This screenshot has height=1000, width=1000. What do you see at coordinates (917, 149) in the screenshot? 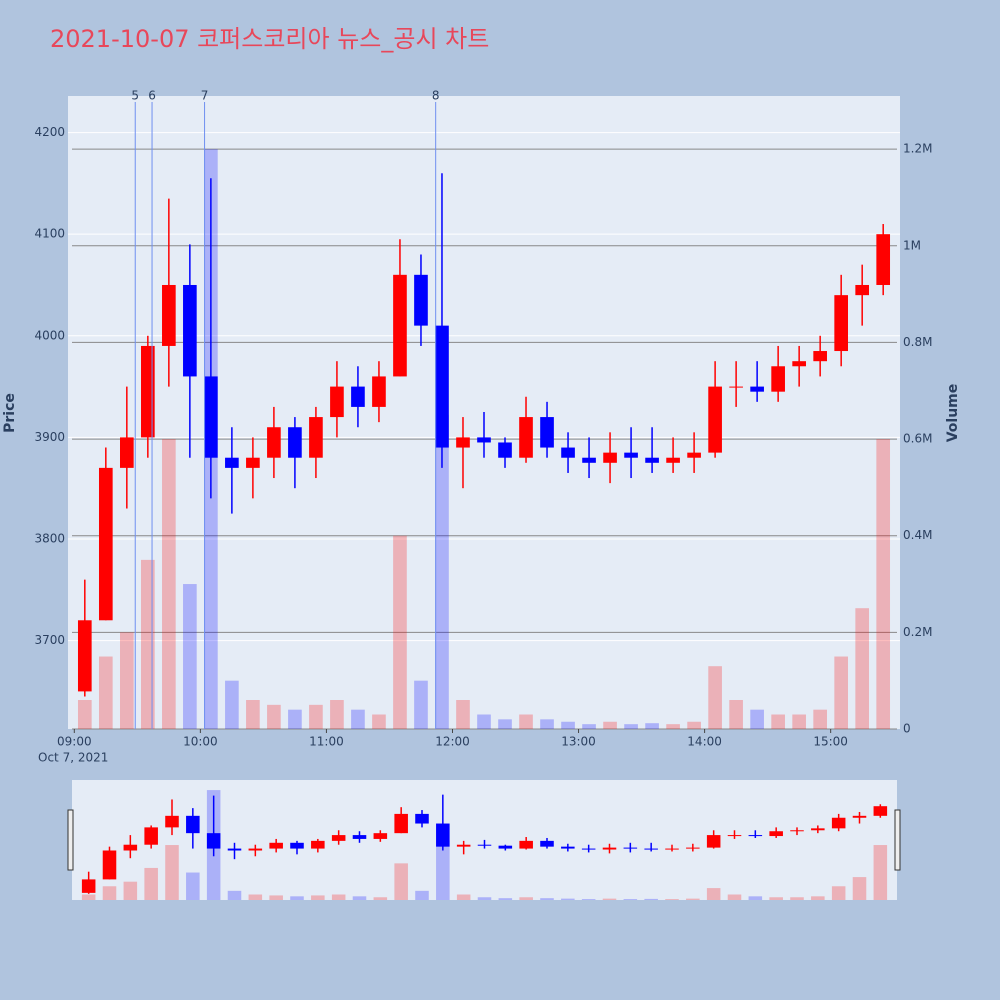
I see `y2-tick-label: 1.2M` at bounding box center [917, 149].